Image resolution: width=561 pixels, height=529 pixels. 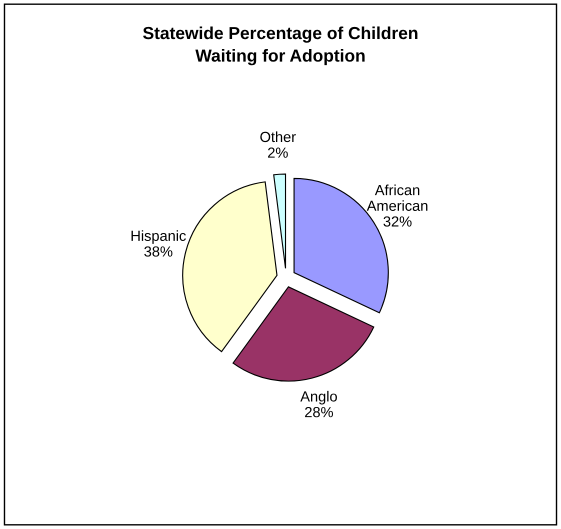 What do you see at coordinates (280, 46) in the screenshot?
I see `chart-title: Statewide Percentage of Children Waiting for Adoption` at bounding box center [280, 46].